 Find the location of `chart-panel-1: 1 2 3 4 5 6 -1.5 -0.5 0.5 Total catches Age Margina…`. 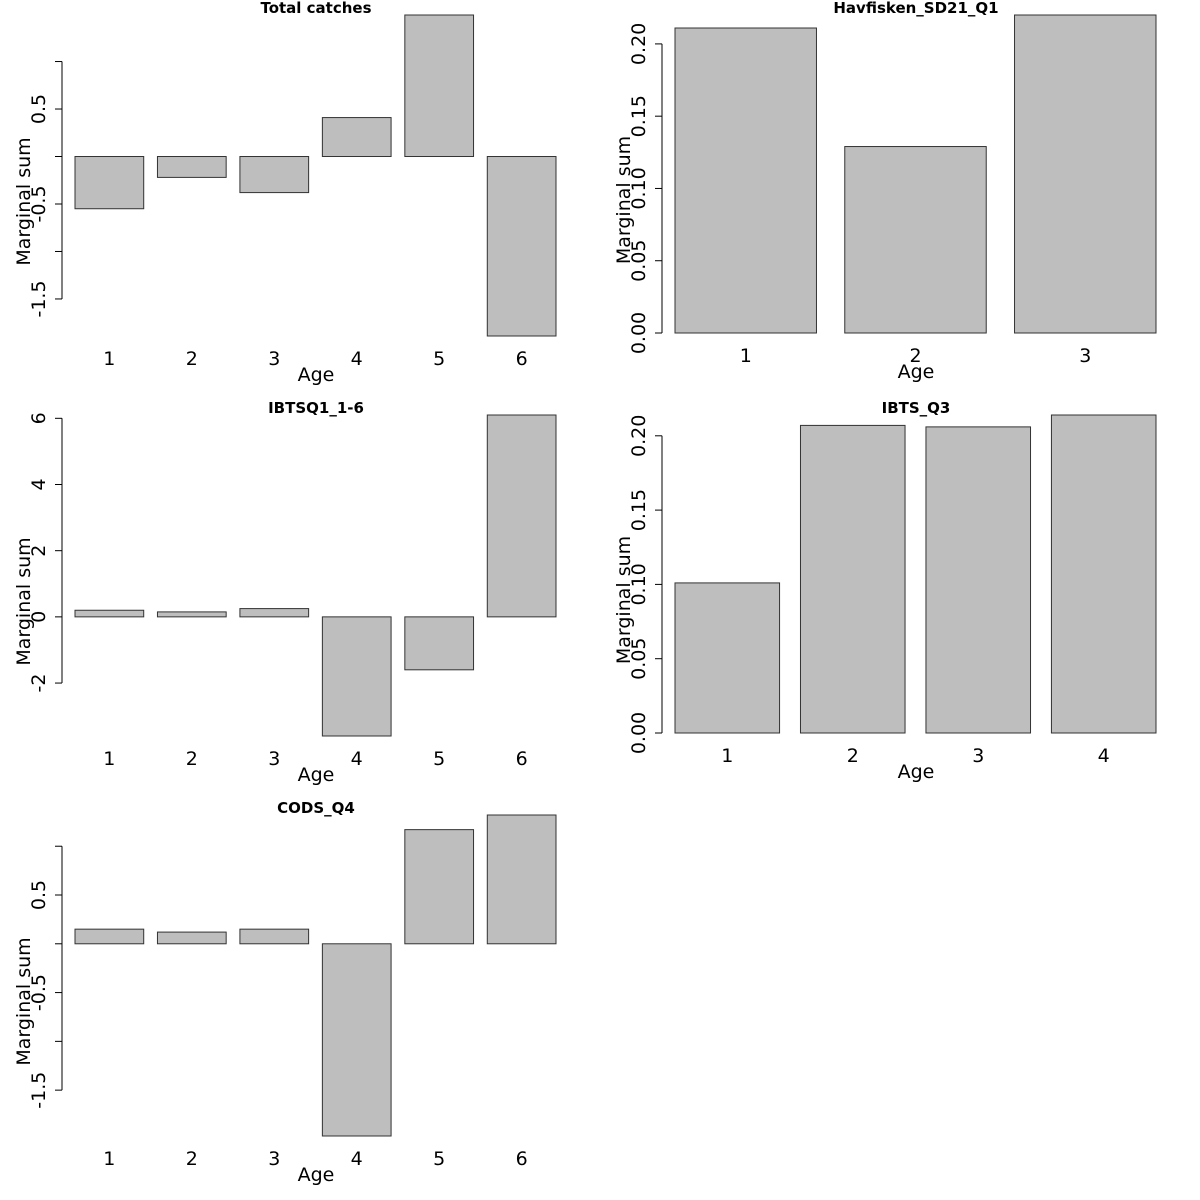

chart-panel-1: 1 2 3 4 5 6 -1.5 -0.5 0.5 Total catches Age Margina… is located at coordinates (285, 193).